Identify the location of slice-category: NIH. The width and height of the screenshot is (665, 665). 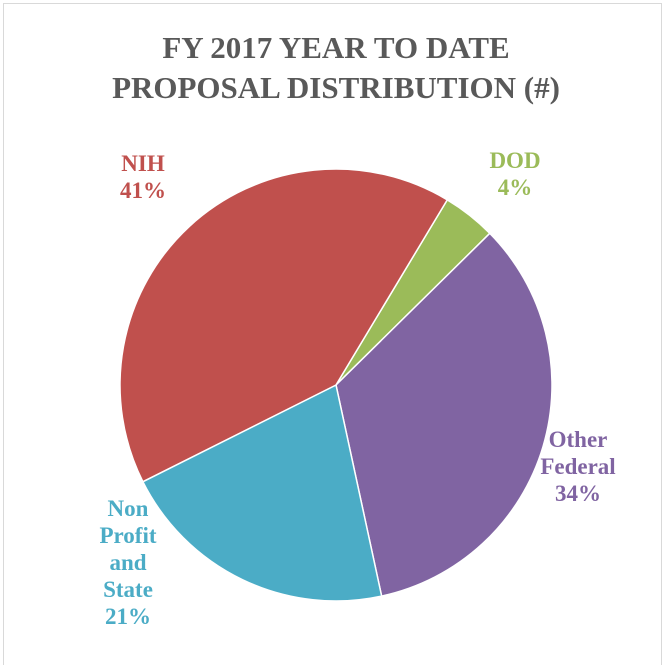
(143, 163).